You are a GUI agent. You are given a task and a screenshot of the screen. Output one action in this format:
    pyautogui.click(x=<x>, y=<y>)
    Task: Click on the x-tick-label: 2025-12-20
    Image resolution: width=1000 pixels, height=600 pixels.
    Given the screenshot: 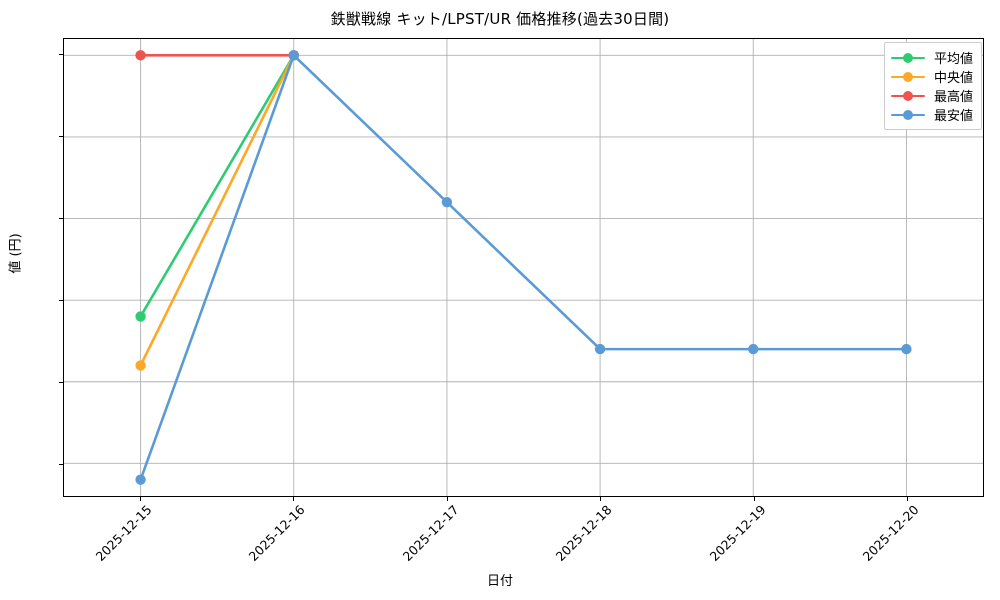 What is the action you would take?
    pyautogui.click(x=890, y=533)
    